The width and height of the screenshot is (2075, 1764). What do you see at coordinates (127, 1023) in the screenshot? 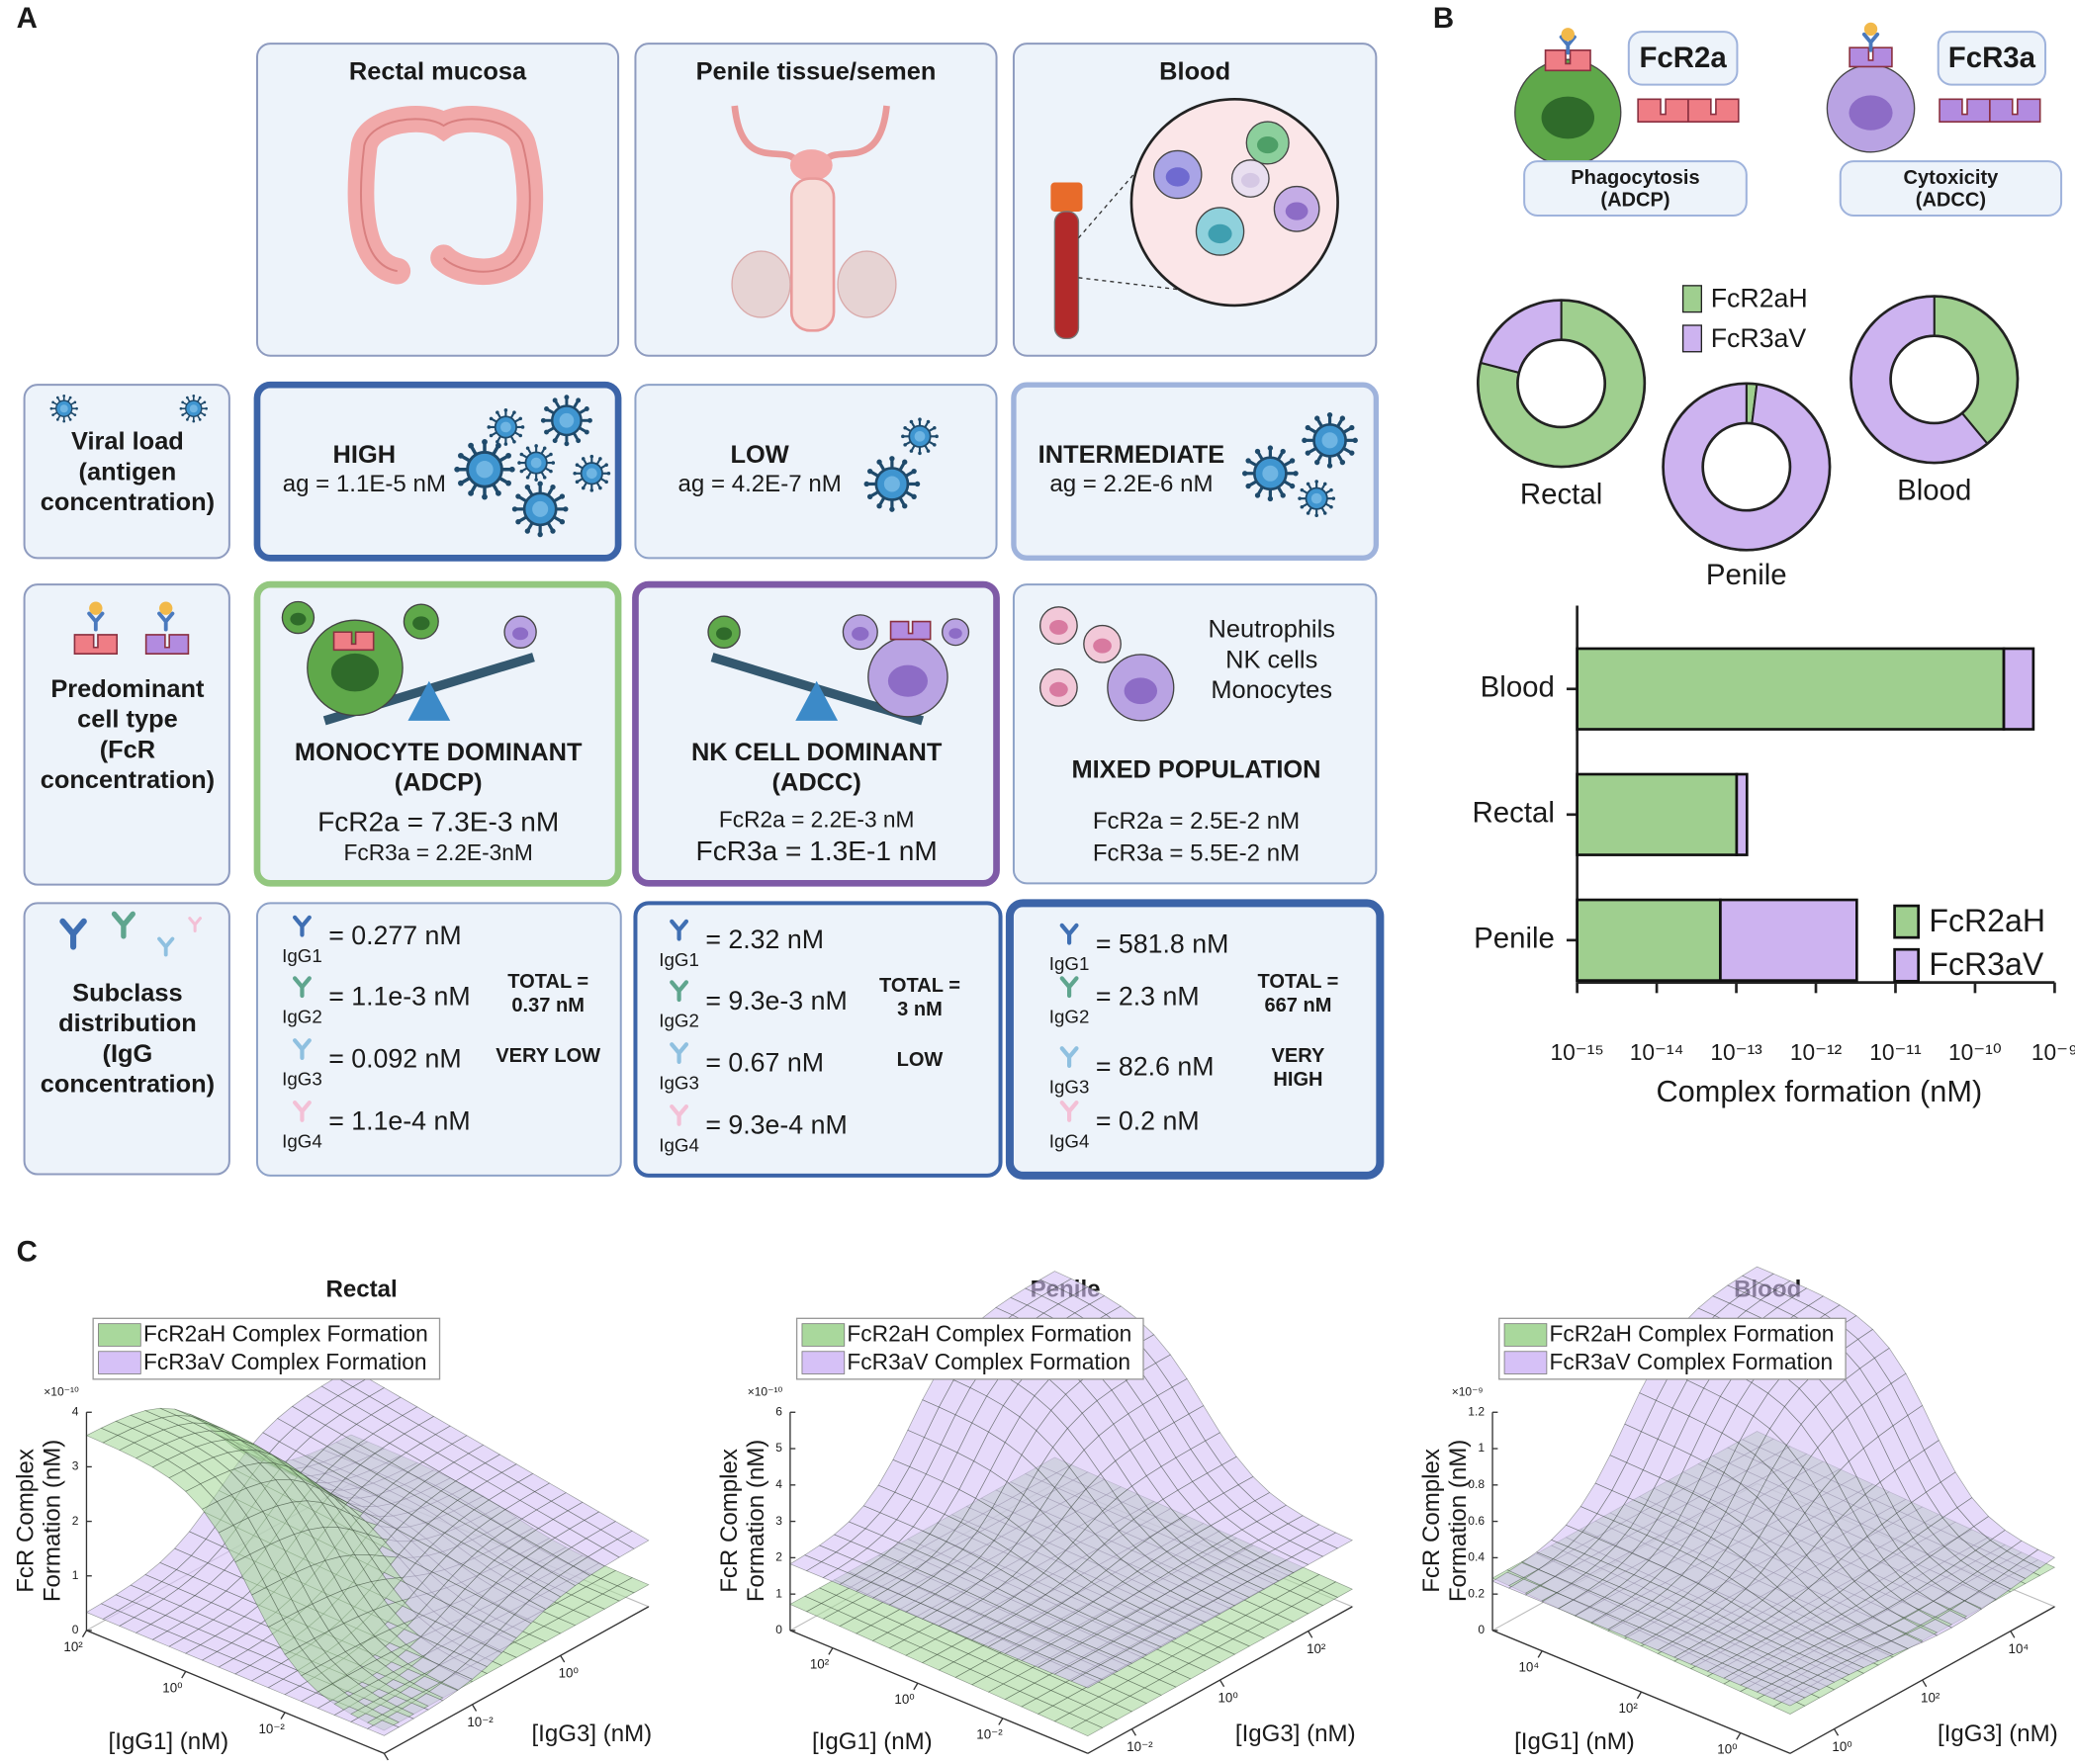
I see `row-label: distribution` at bounding box center [127, 1023].